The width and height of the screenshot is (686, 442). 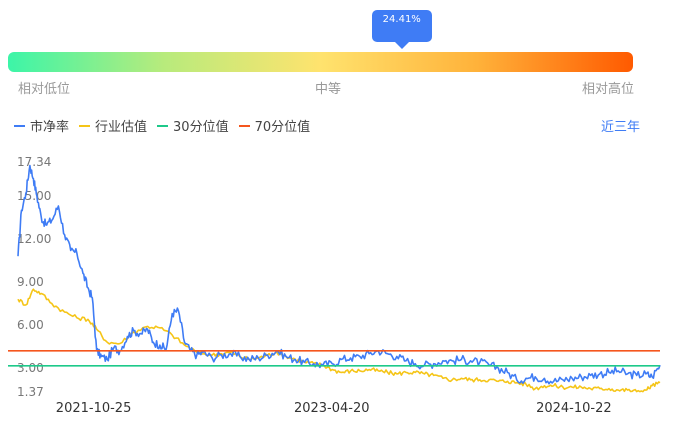 What do you see at coordinates (332, 408) in the screenshot?
I see `x-tick-label: 2023-04-20` at bounding box center [332, 408].